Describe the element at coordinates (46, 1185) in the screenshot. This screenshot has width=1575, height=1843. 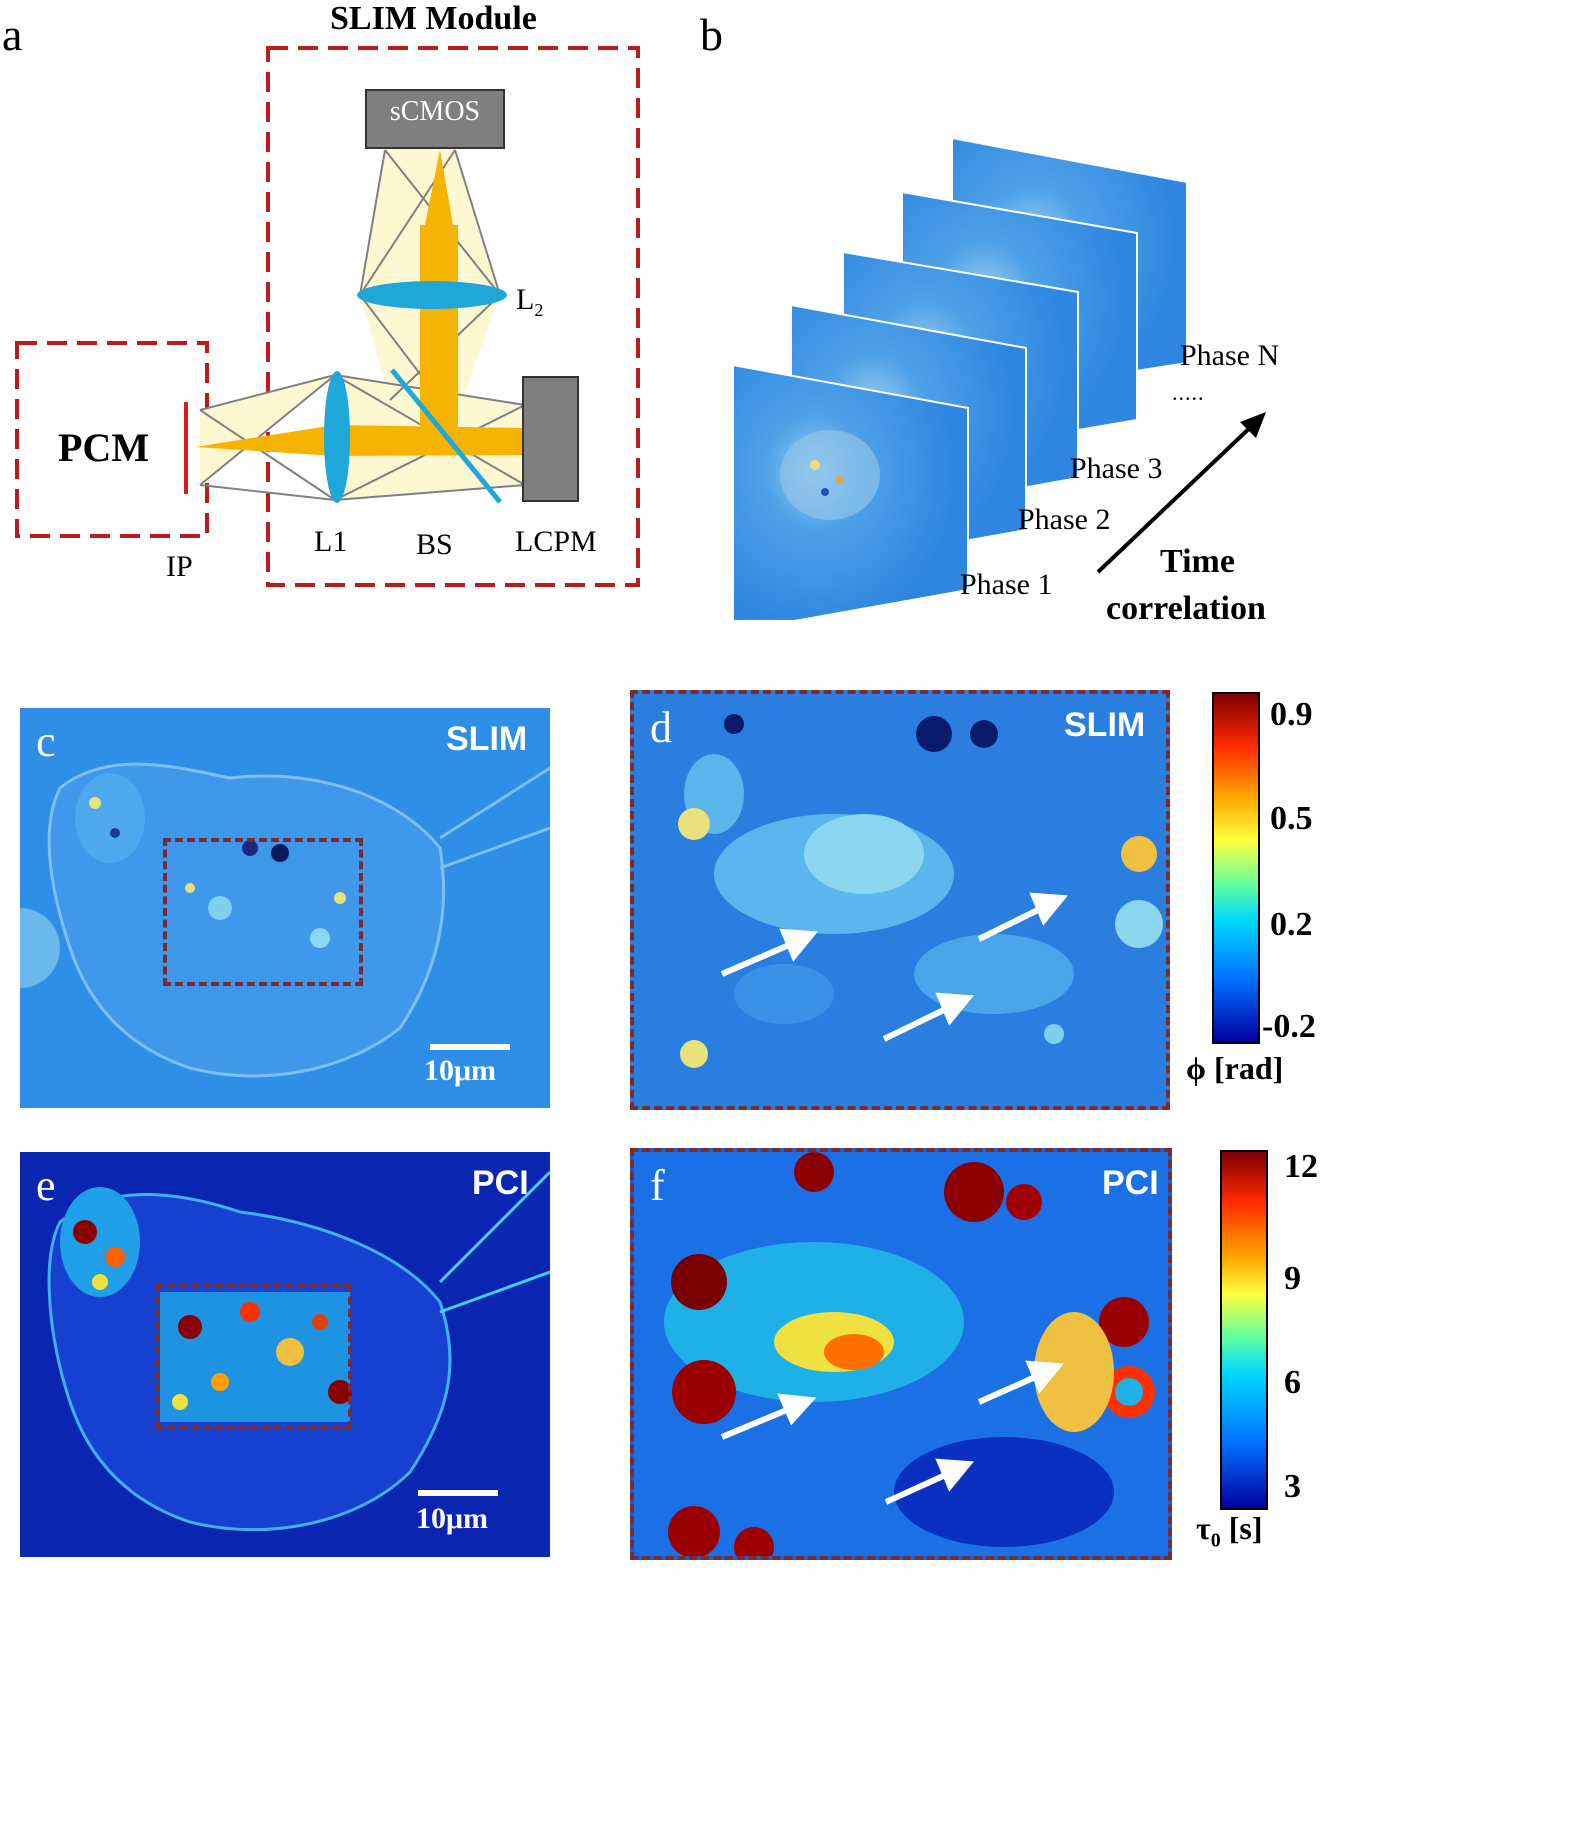
I see `panel-e-letter: e` at that location.